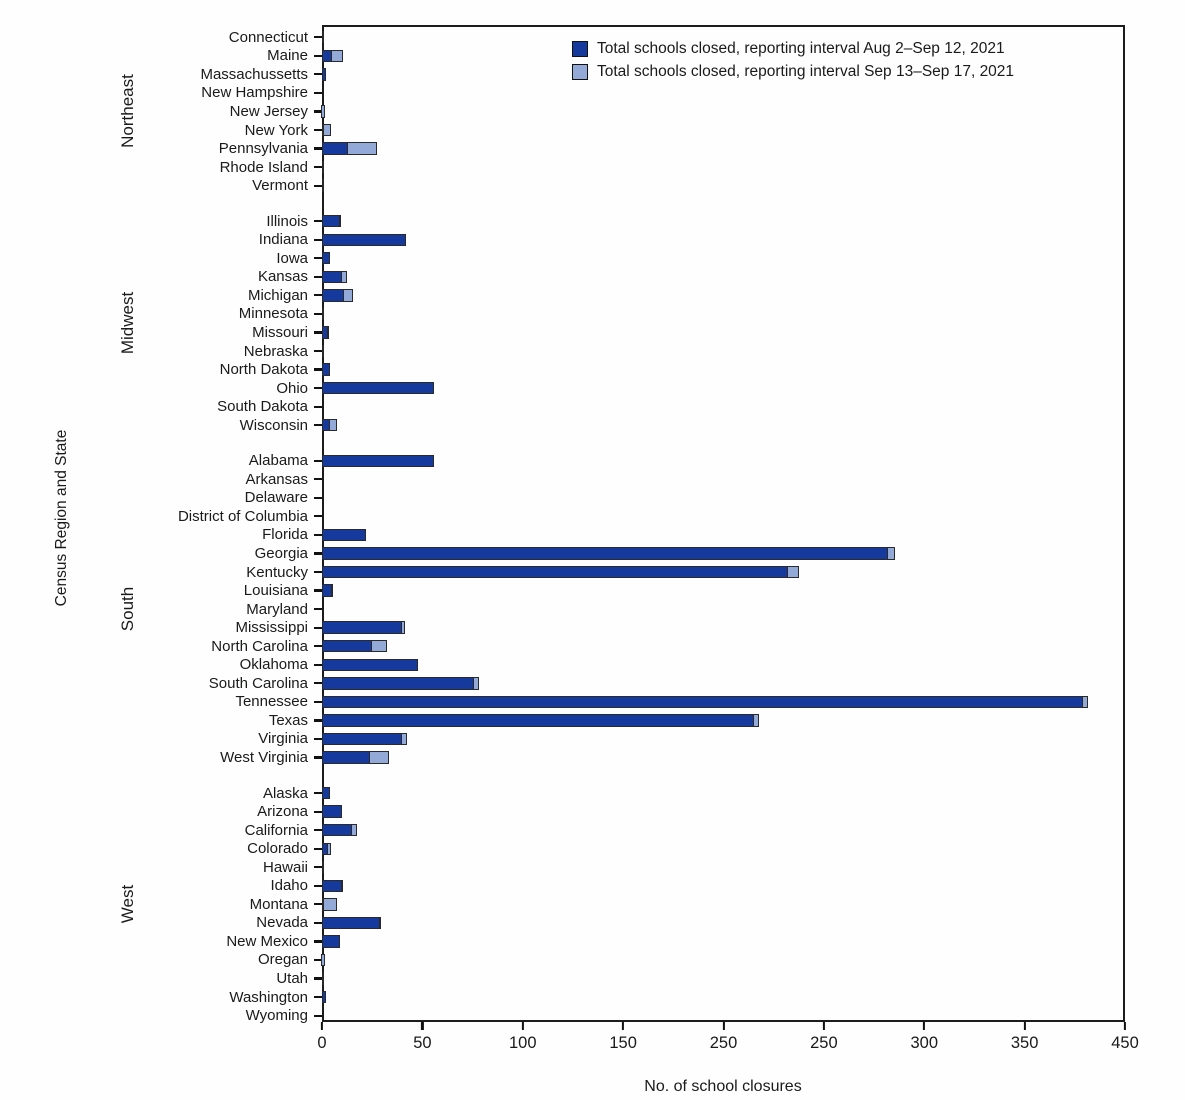 The width and height of the screenshot is (1185, 1100). What do you see at coordinates (292, 979) in the screenshot?
I see `state-label: Utah` at bounding box center [292, 979].